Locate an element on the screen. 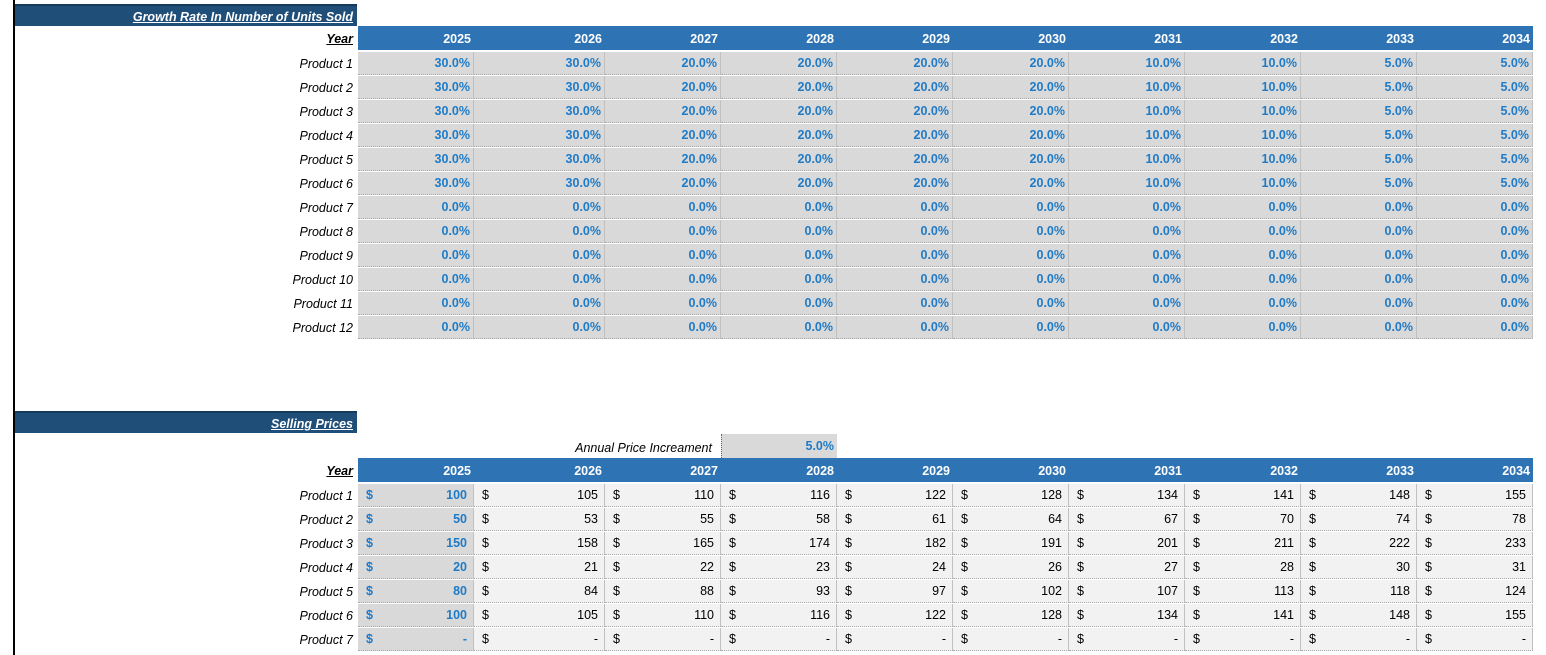 This screenshot has height=655, width=1546. price-cell: $150 is located at coordinates (416, 543).